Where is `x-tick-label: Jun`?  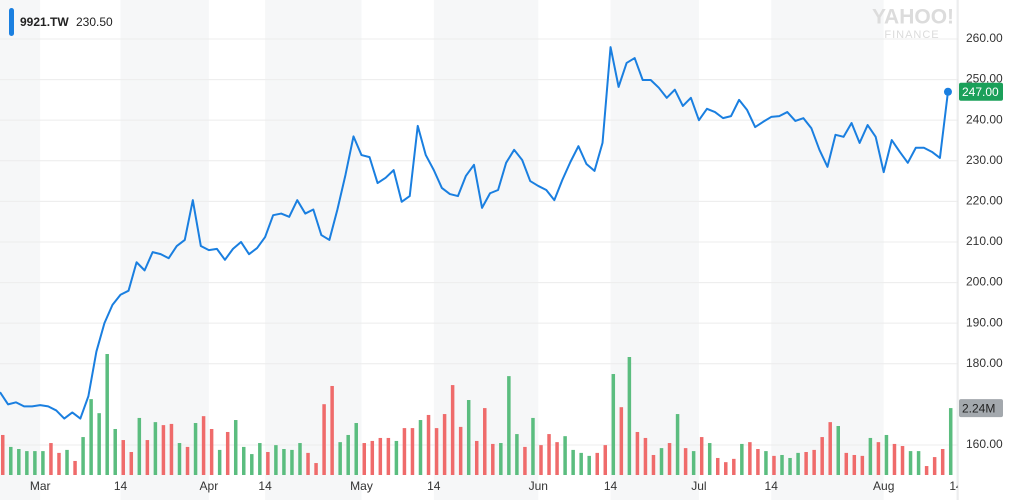
x-tick-label: Jun is located at coordinates (538, 486).